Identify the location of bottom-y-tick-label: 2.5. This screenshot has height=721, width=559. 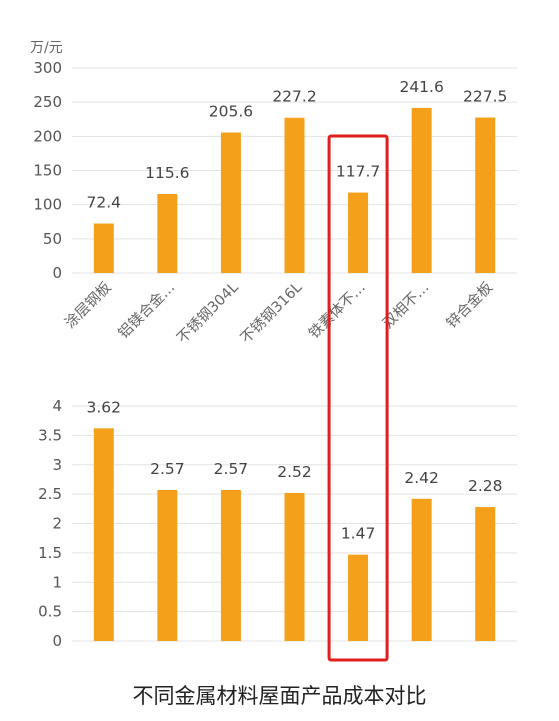
(50, 494).